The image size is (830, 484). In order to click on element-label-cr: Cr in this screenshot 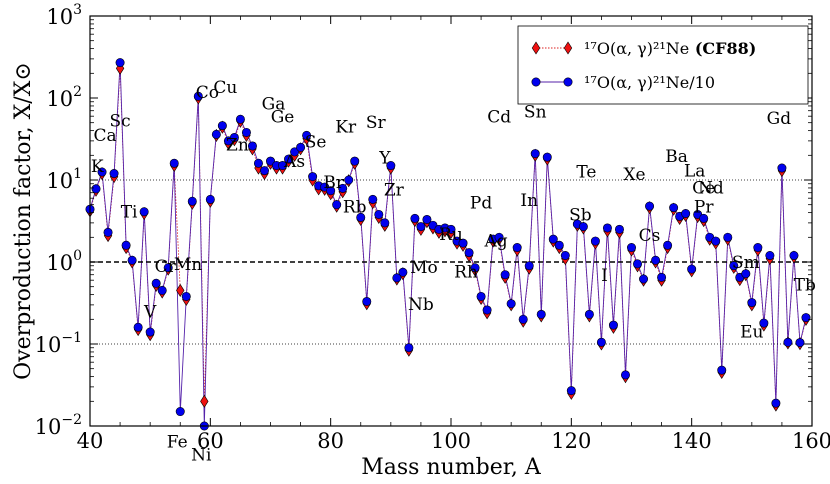, I will do `click(166, 267)`.